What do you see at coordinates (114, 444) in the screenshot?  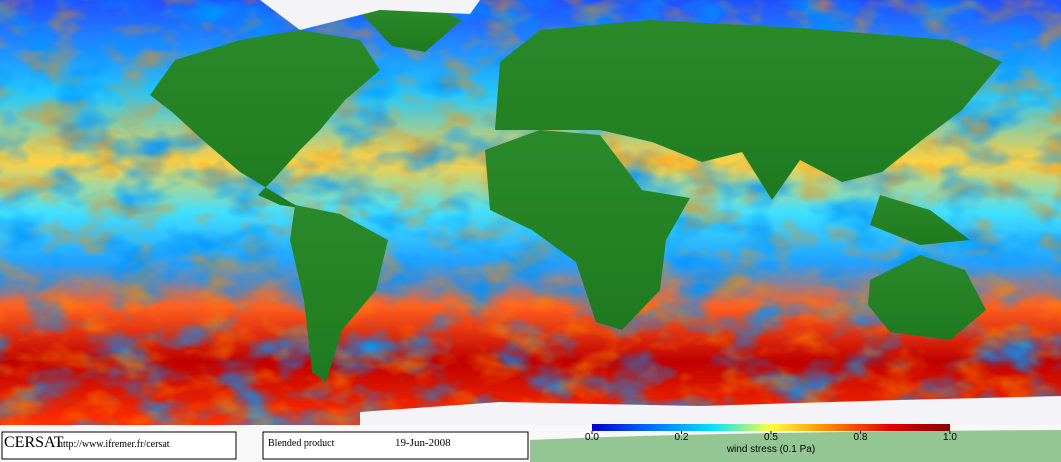 I see `url: http://www.ifremer.fr/cersat` at bounding box center [114, 444].